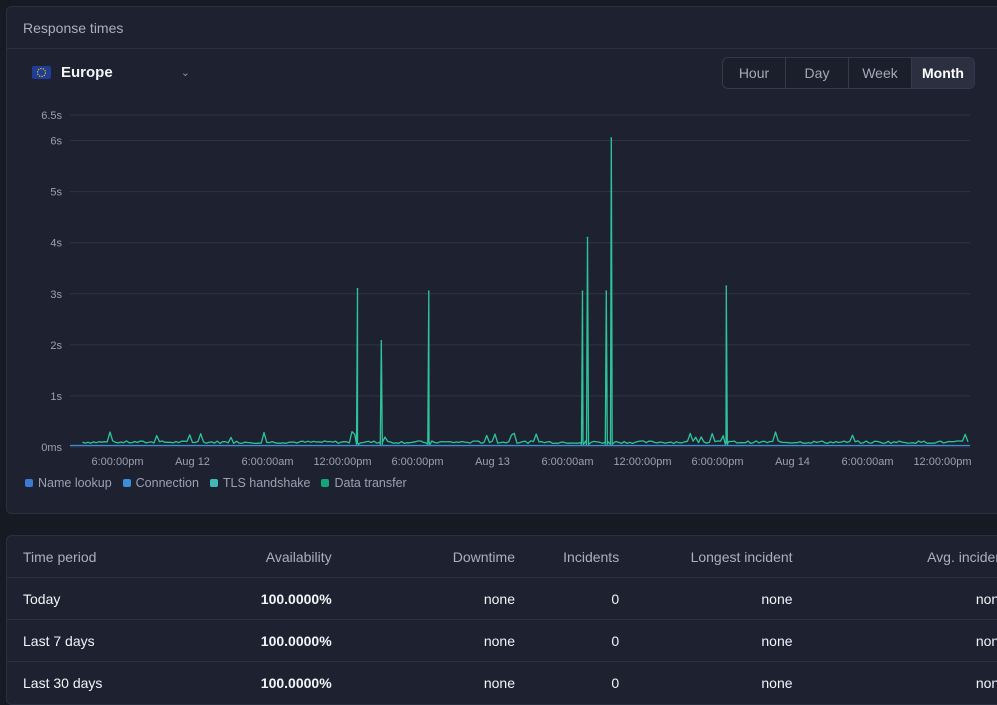 This screenshot has width=997, height=705. I want to click on y-tick-label: 6s, so click(56, 142).